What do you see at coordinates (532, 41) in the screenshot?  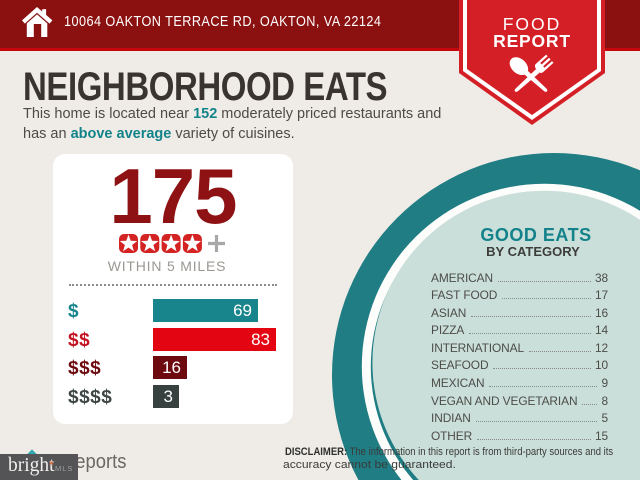 I see `svg-text: REPORT` at bounding box center [532, 41].